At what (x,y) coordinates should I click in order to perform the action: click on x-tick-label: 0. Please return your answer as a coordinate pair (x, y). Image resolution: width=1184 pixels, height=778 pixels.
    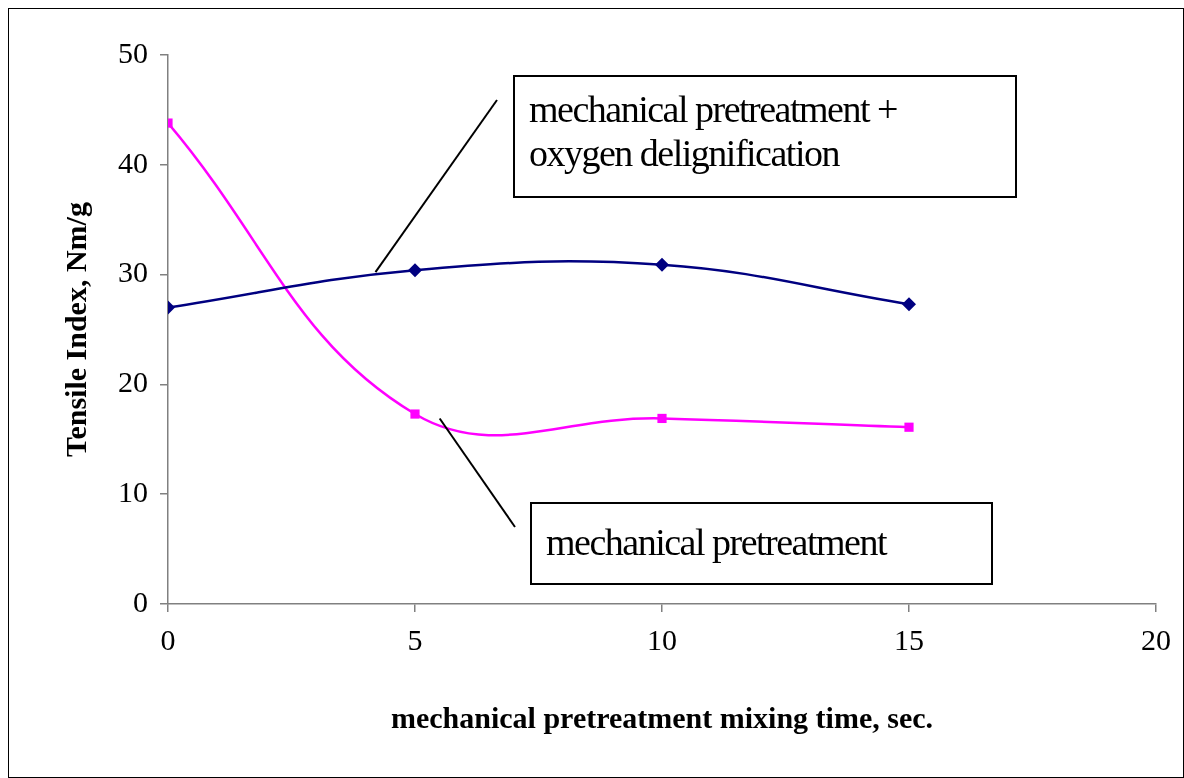
    Looking at the image, I should click on (168, 639).